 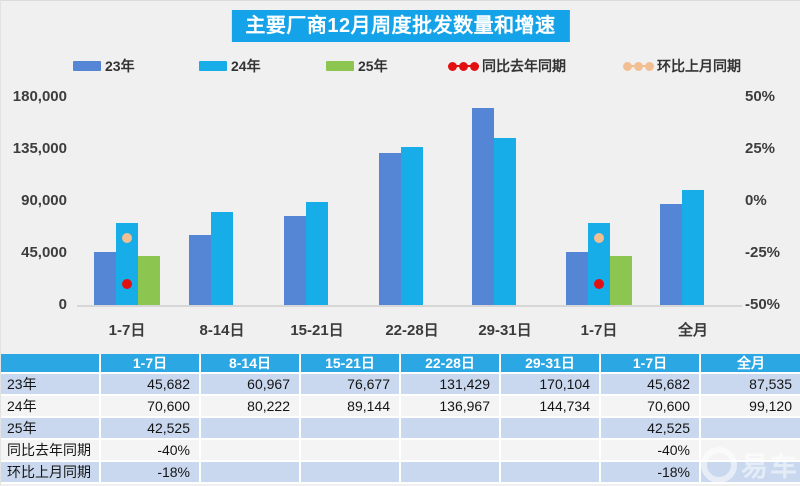 I want to click on table-header-row: 1-7日 8-14日 15-21日 22-28日 29-31日 1-7日 全月, so click(x=400, y=364).